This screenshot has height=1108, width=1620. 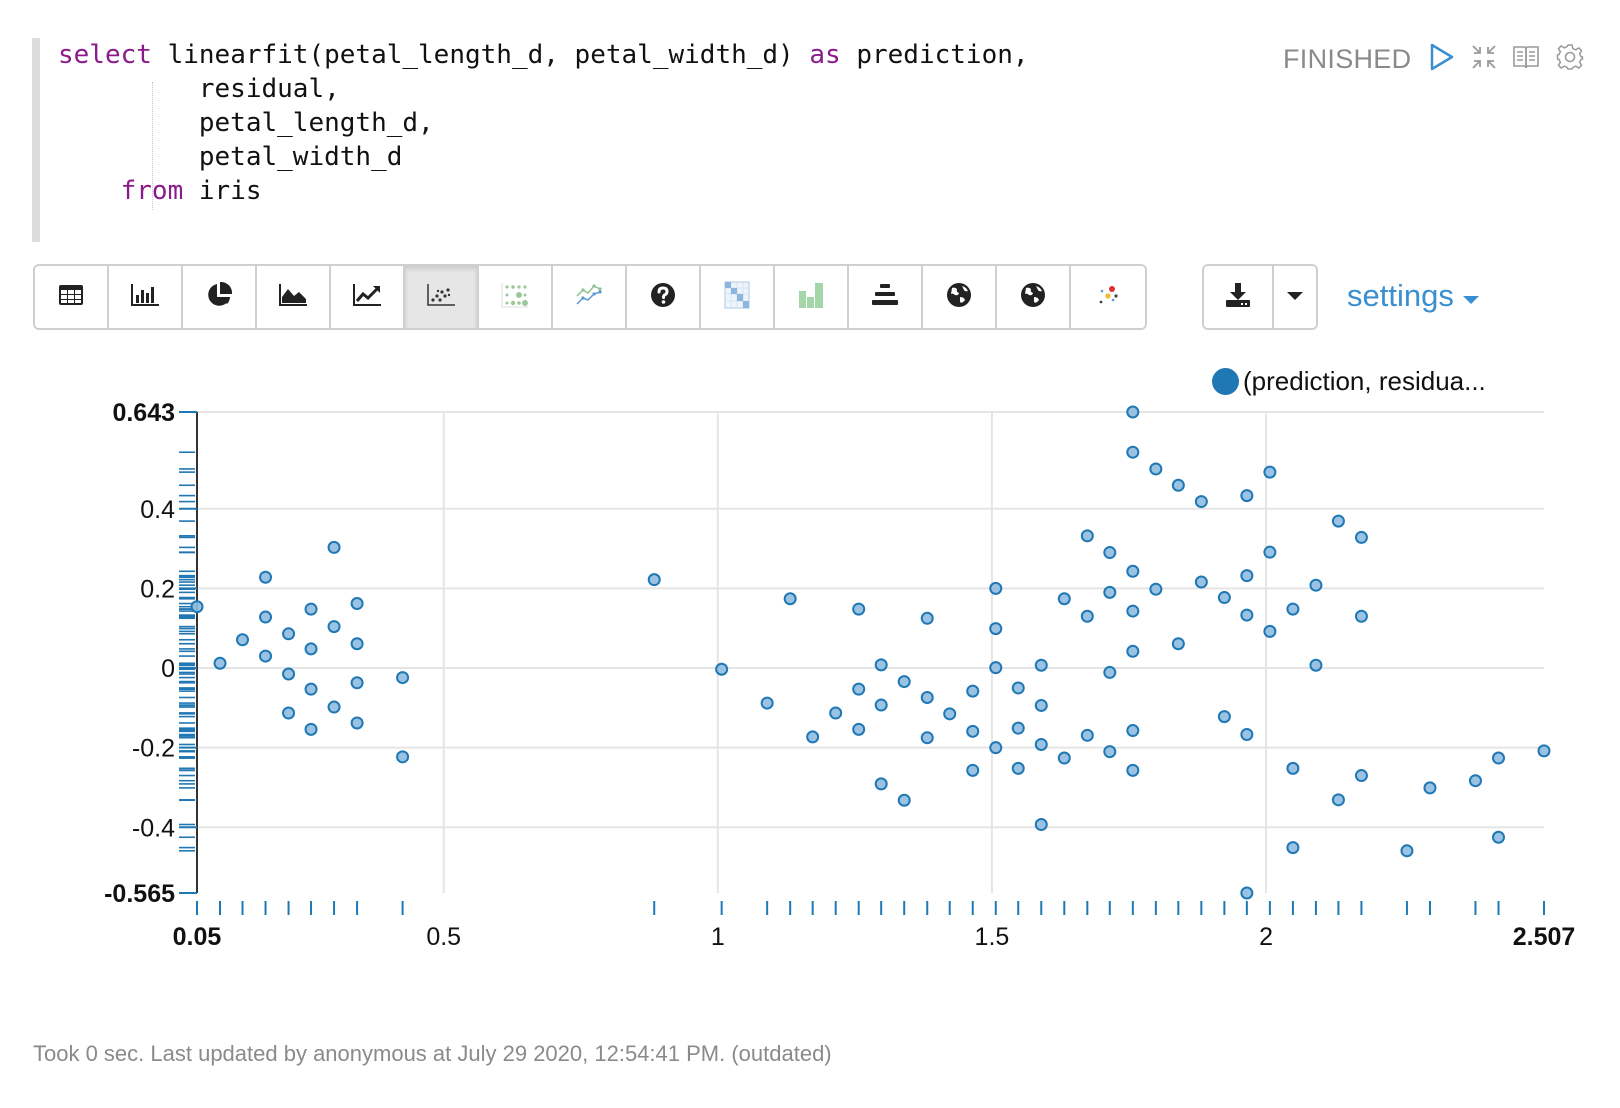 What do you see at coordinates (1570, 57) in the screenshot?
I see `gear-icon` at bounding box center [1570, 57].